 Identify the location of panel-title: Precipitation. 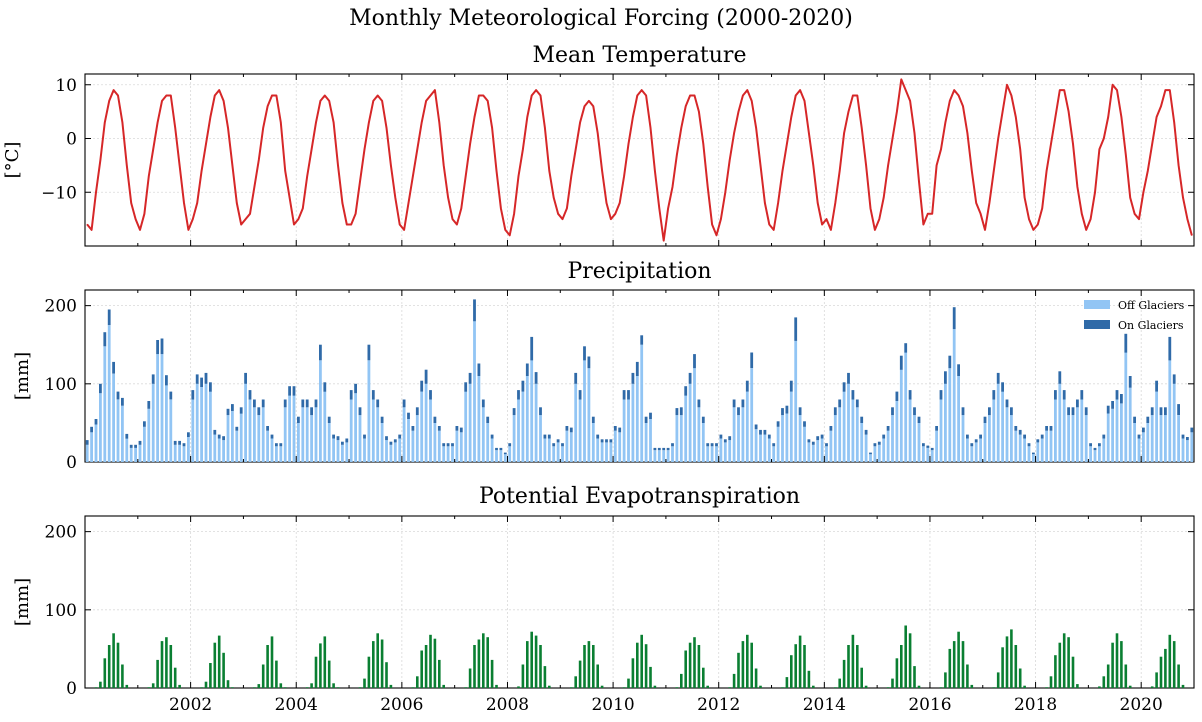
(639, 271).